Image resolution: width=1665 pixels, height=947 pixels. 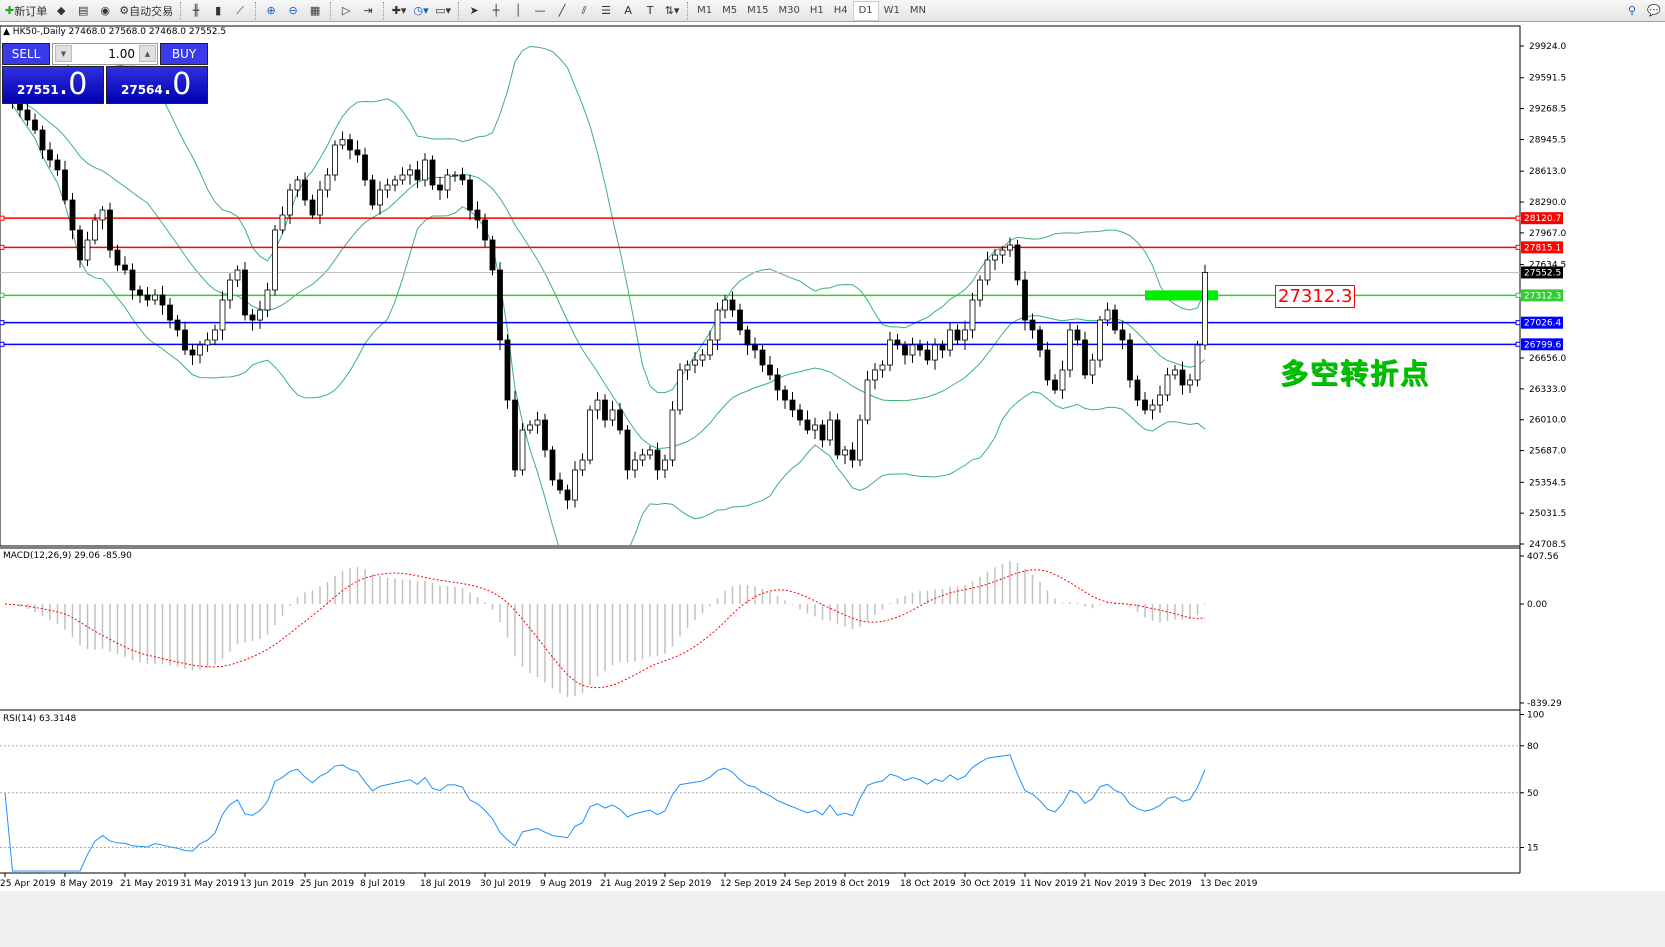 I want to click on lot-size-input: 1.00, so click(x=105, y=54).